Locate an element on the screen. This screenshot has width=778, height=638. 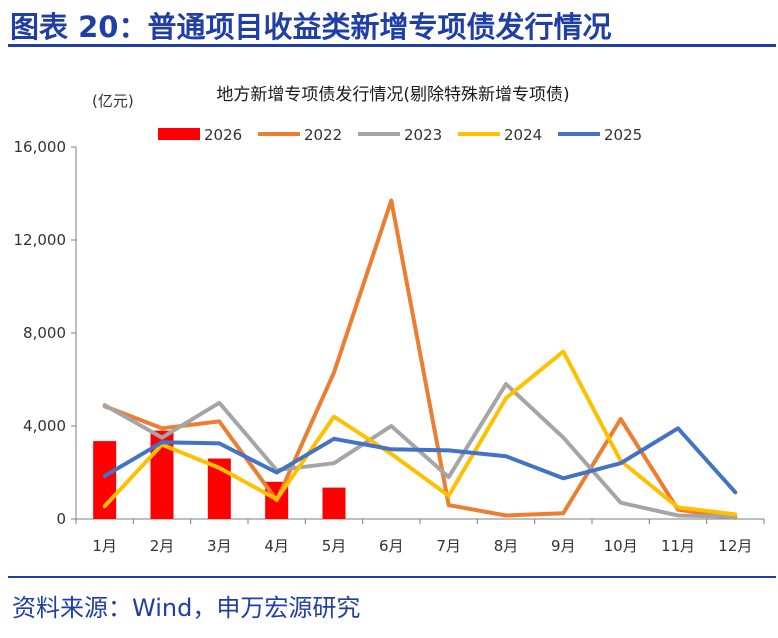
y-tick-label: 0 is located at coordinates (61, 519).